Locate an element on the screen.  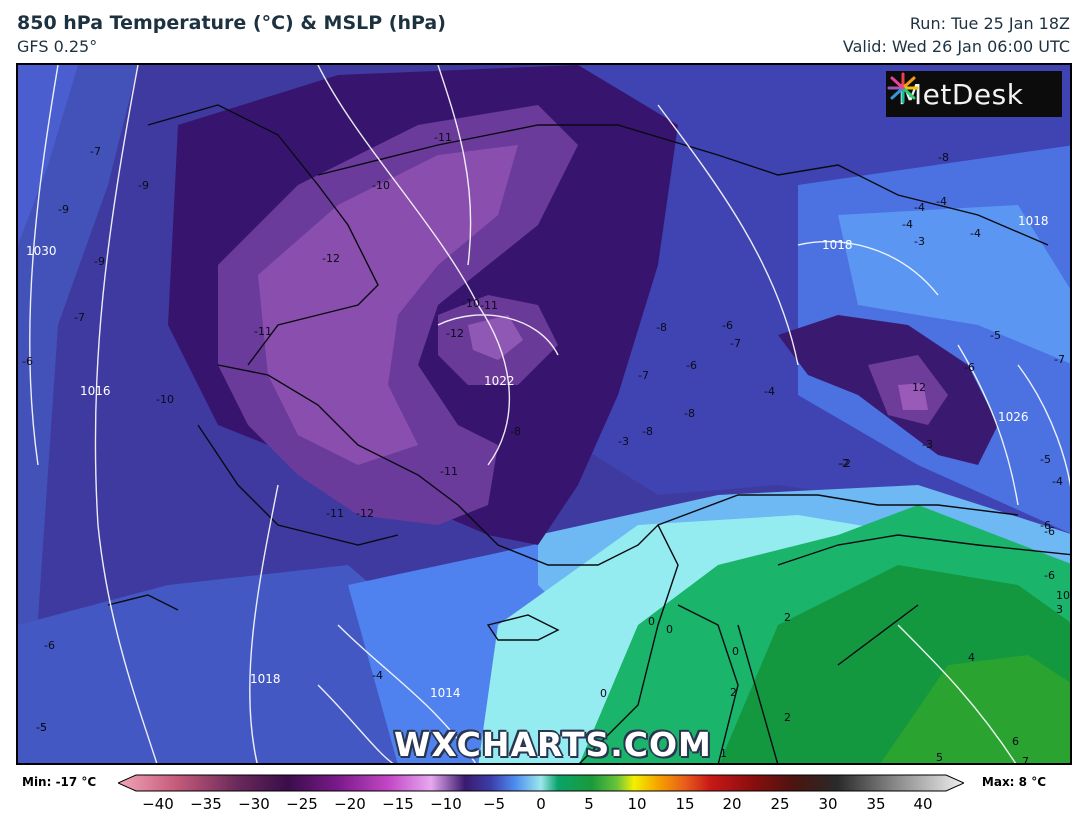
colorbar-tick: 0 is located at coordinates (541, 804).